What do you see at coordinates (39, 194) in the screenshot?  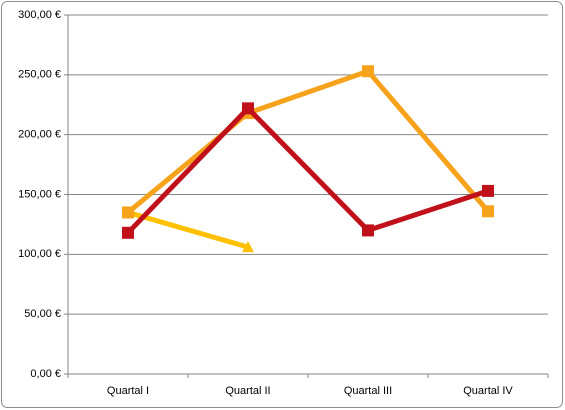 I see `y-tick-label: 150,00 €` at bounding box center [39, 194].